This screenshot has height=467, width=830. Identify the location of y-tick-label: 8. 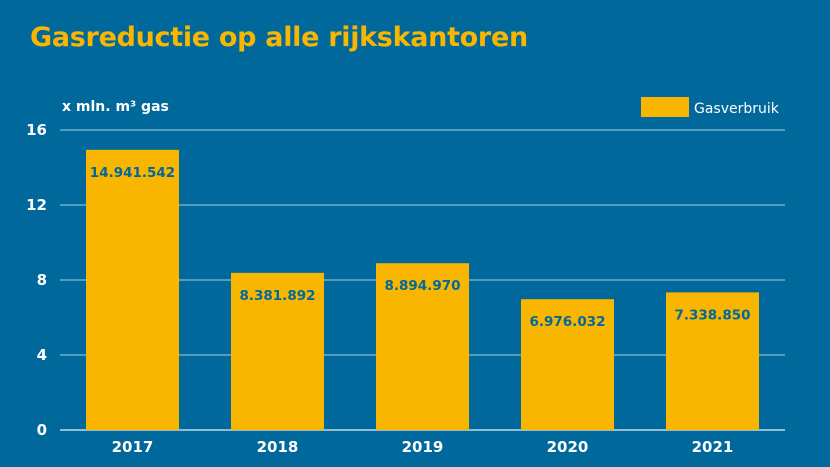
(42, 280).